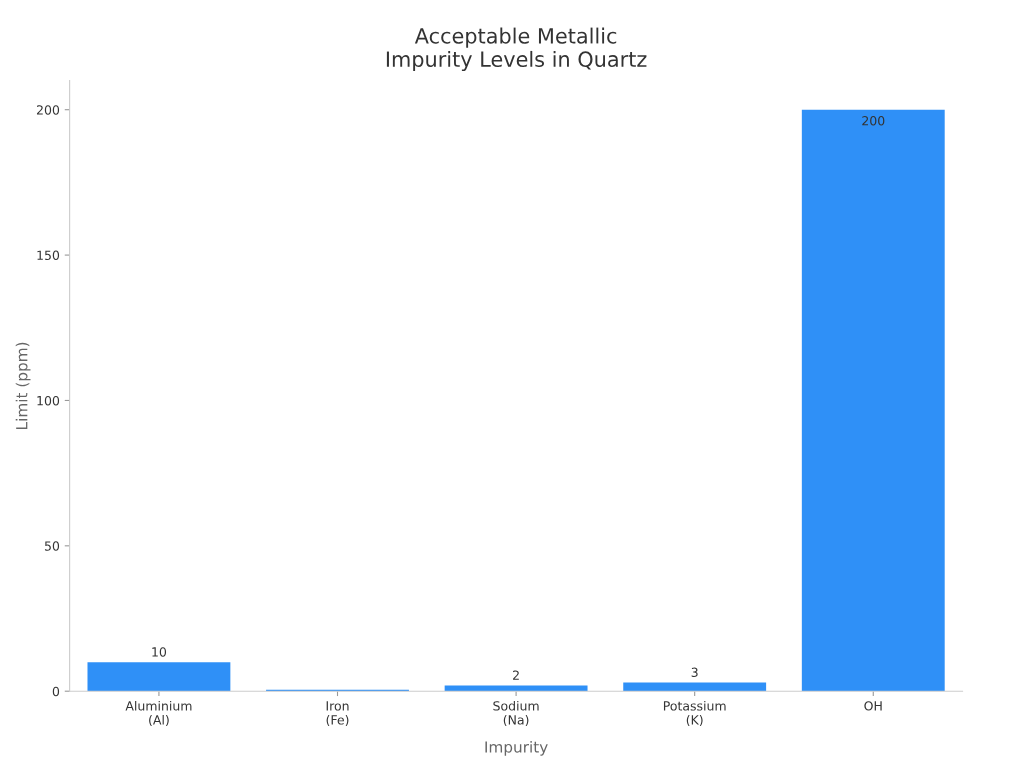 The height and width of the screenshot is (768, 1024). Describe the element at coordinates (516, 675) in the screenshot. I see `data-label: 2` at that location.